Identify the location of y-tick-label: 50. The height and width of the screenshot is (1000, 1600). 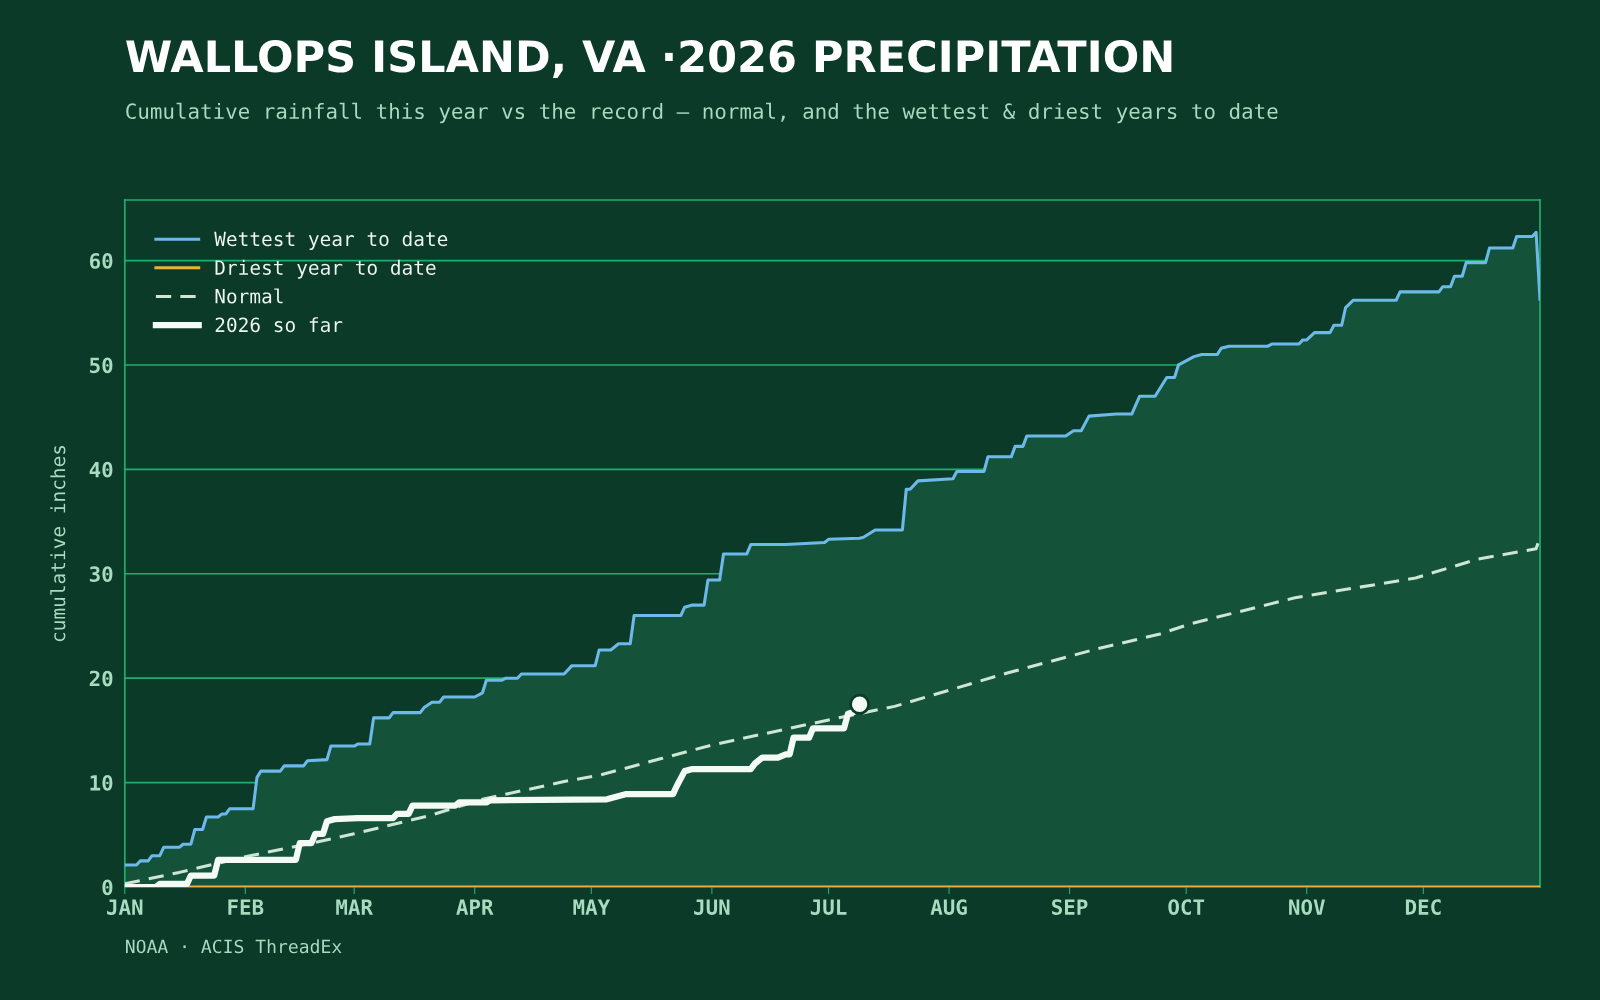
(101, 365).